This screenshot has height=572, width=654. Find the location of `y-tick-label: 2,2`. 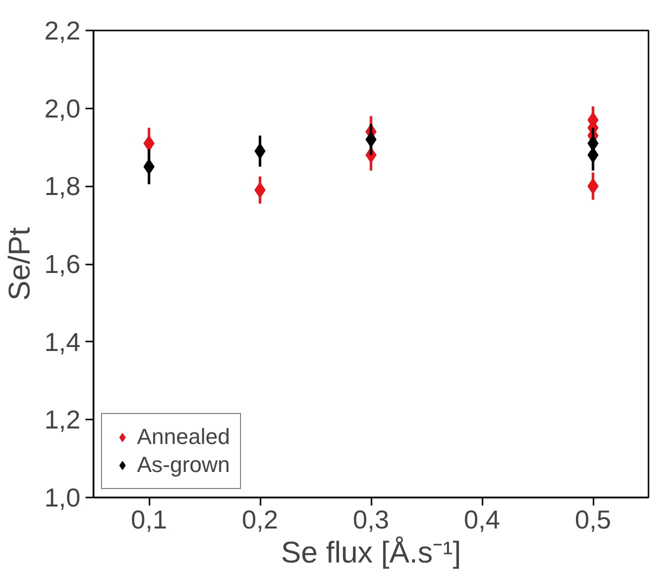

y-tick-label: 2,2 is located at coordinates (62, 31).